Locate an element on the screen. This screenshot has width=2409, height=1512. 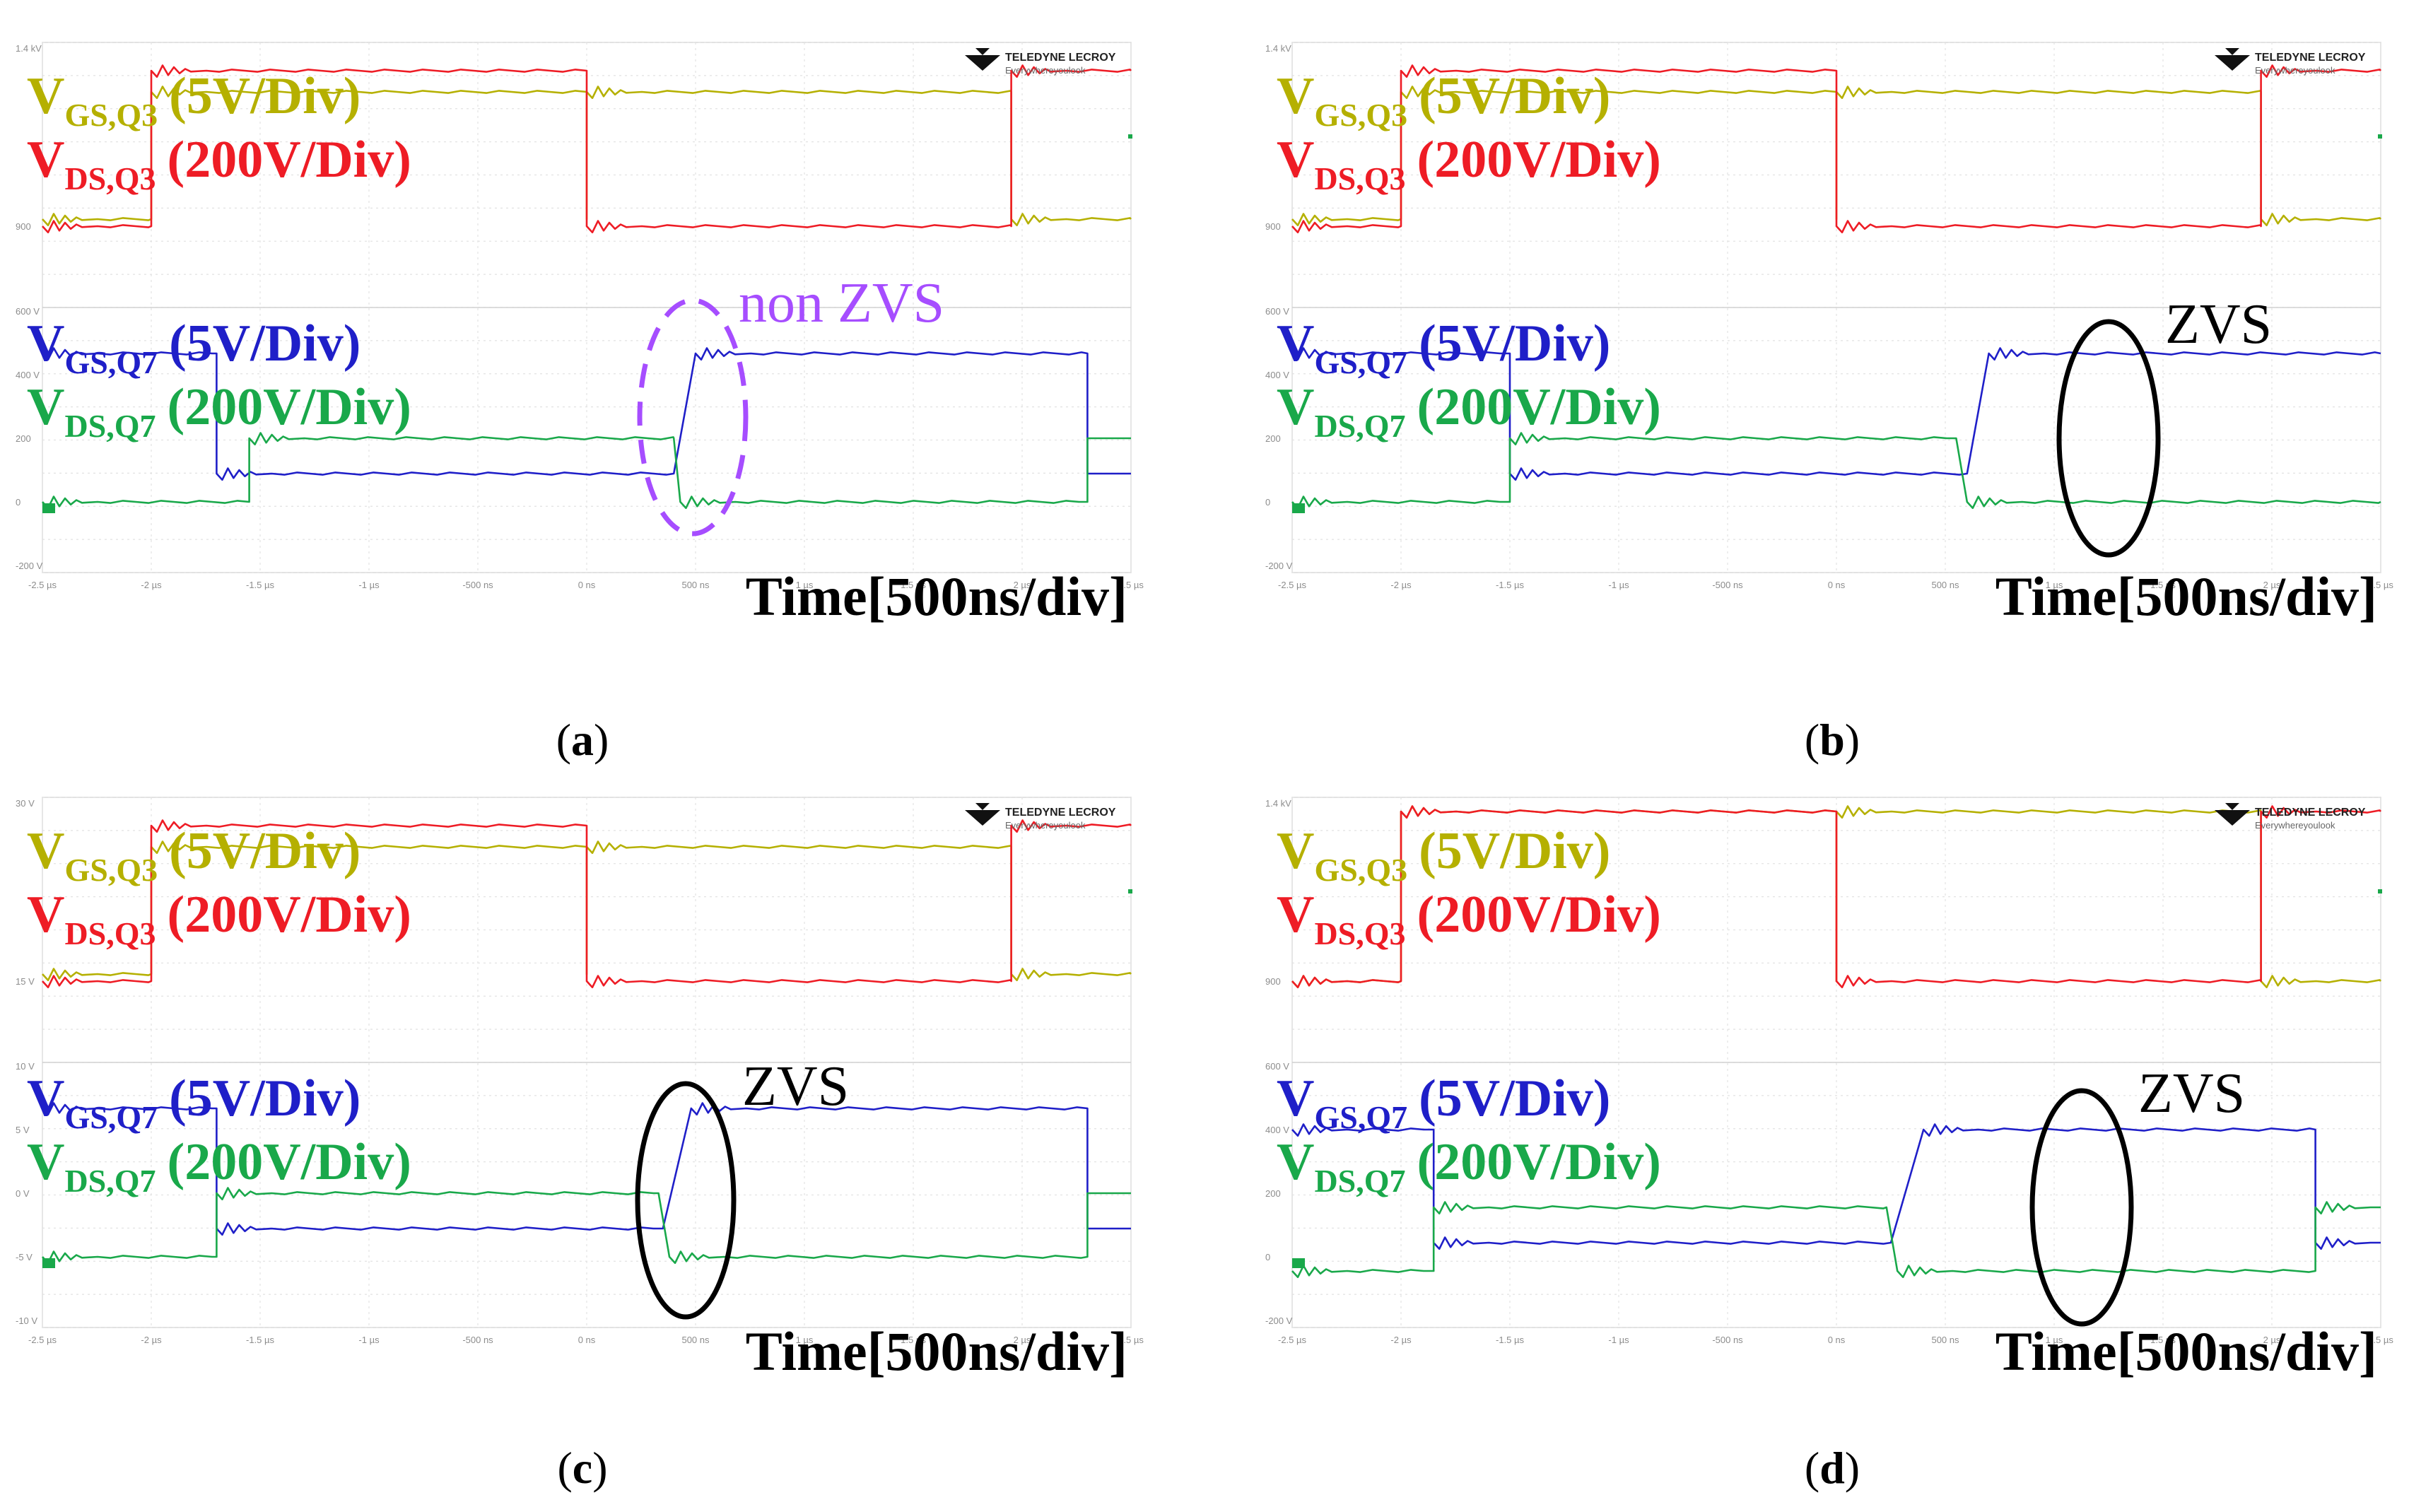
caption-c: (c) is located at coordinates (583, 1468).